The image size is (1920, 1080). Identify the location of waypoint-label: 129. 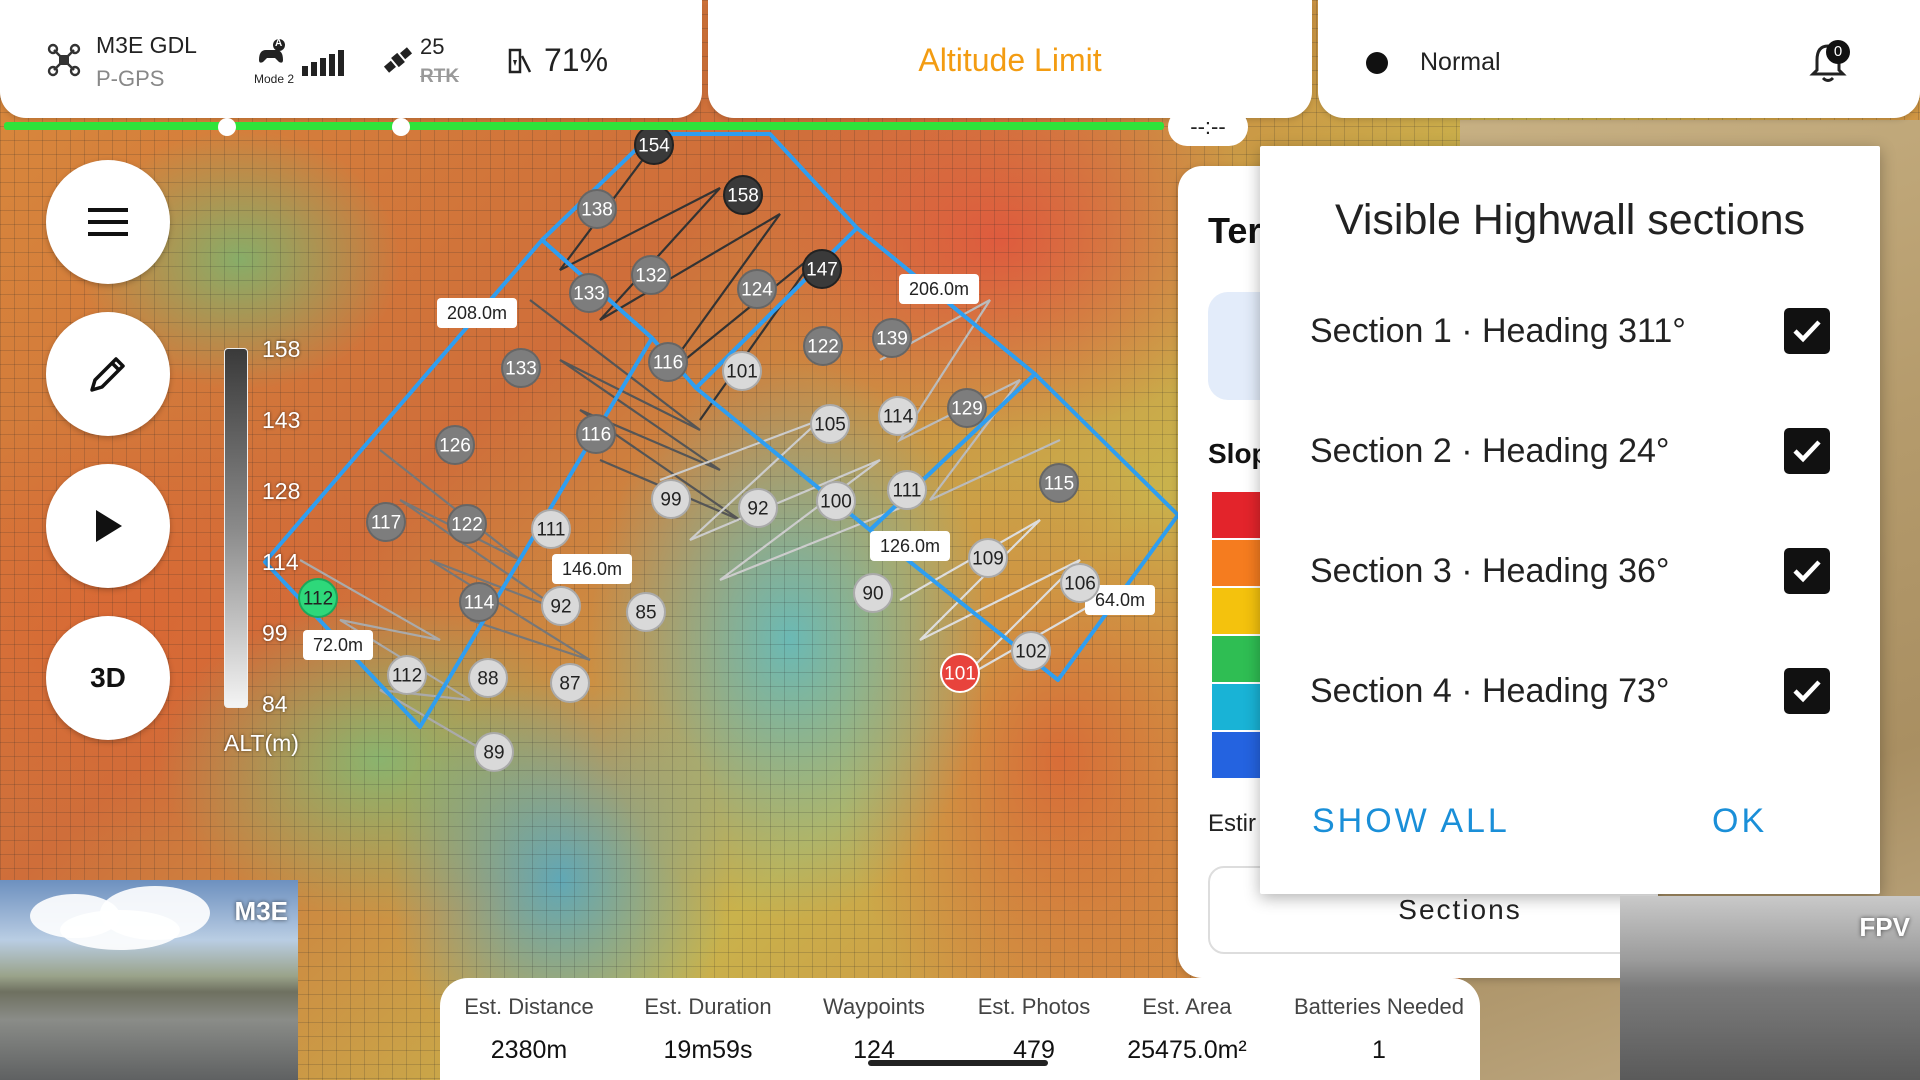
(967, 409).